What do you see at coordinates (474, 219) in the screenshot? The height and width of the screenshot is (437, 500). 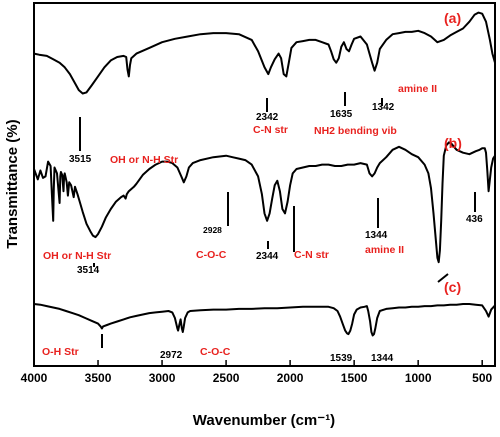 I see `peak-label-b-436: 436` at bounding box center [474, 219].